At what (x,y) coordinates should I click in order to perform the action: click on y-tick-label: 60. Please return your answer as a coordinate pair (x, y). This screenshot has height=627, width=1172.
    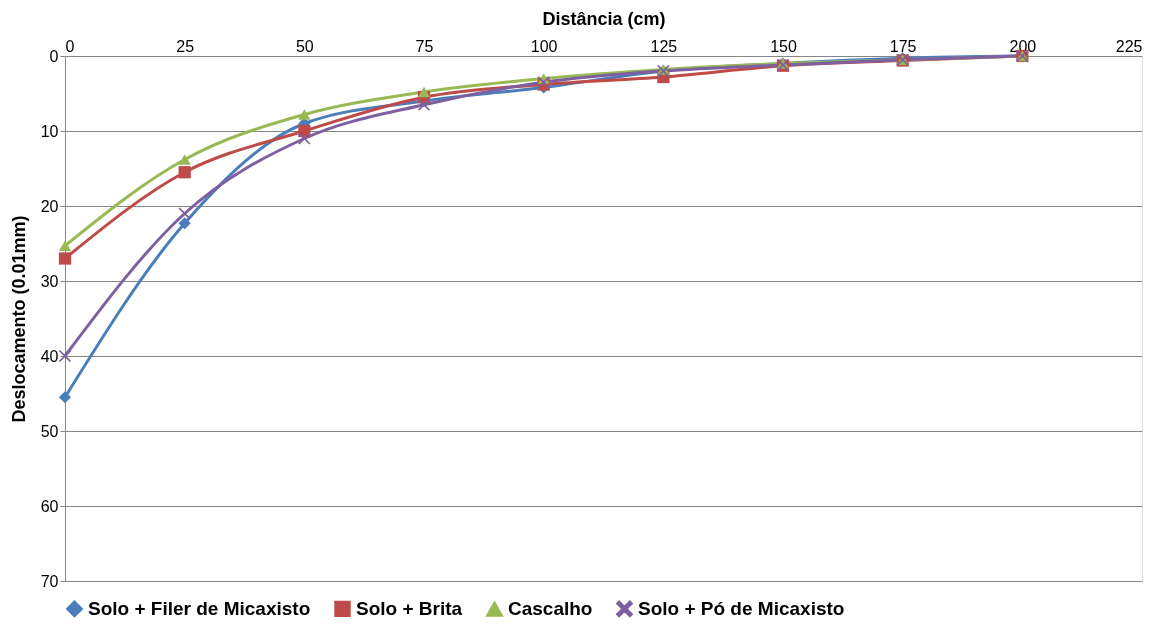
    Looking at the image, I should click on (49, 506).